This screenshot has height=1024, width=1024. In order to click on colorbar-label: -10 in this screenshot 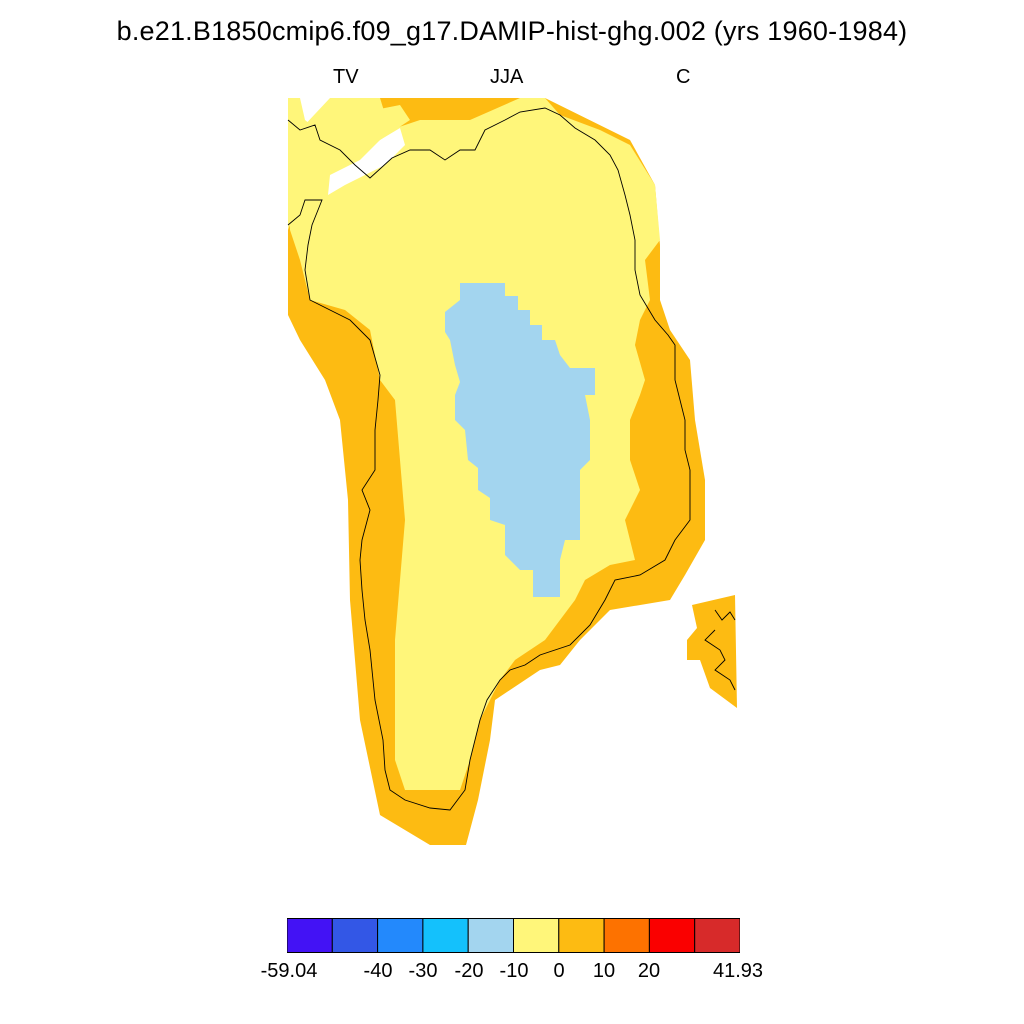, I will do `click(514, 971)`.